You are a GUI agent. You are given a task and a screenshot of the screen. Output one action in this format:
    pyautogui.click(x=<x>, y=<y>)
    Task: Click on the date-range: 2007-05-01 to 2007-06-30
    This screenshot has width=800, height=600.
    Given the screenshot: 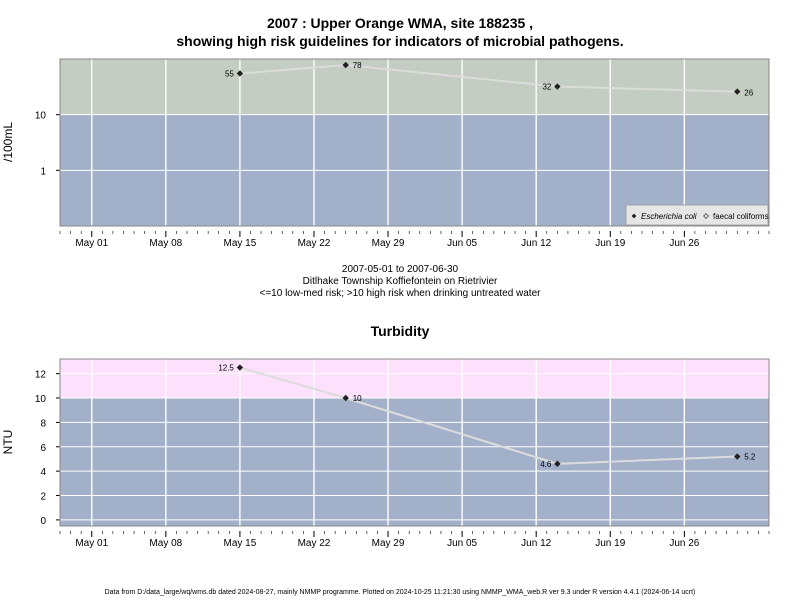 What is the action you would take?
    pyautogui.click(x=400, y=269)
    